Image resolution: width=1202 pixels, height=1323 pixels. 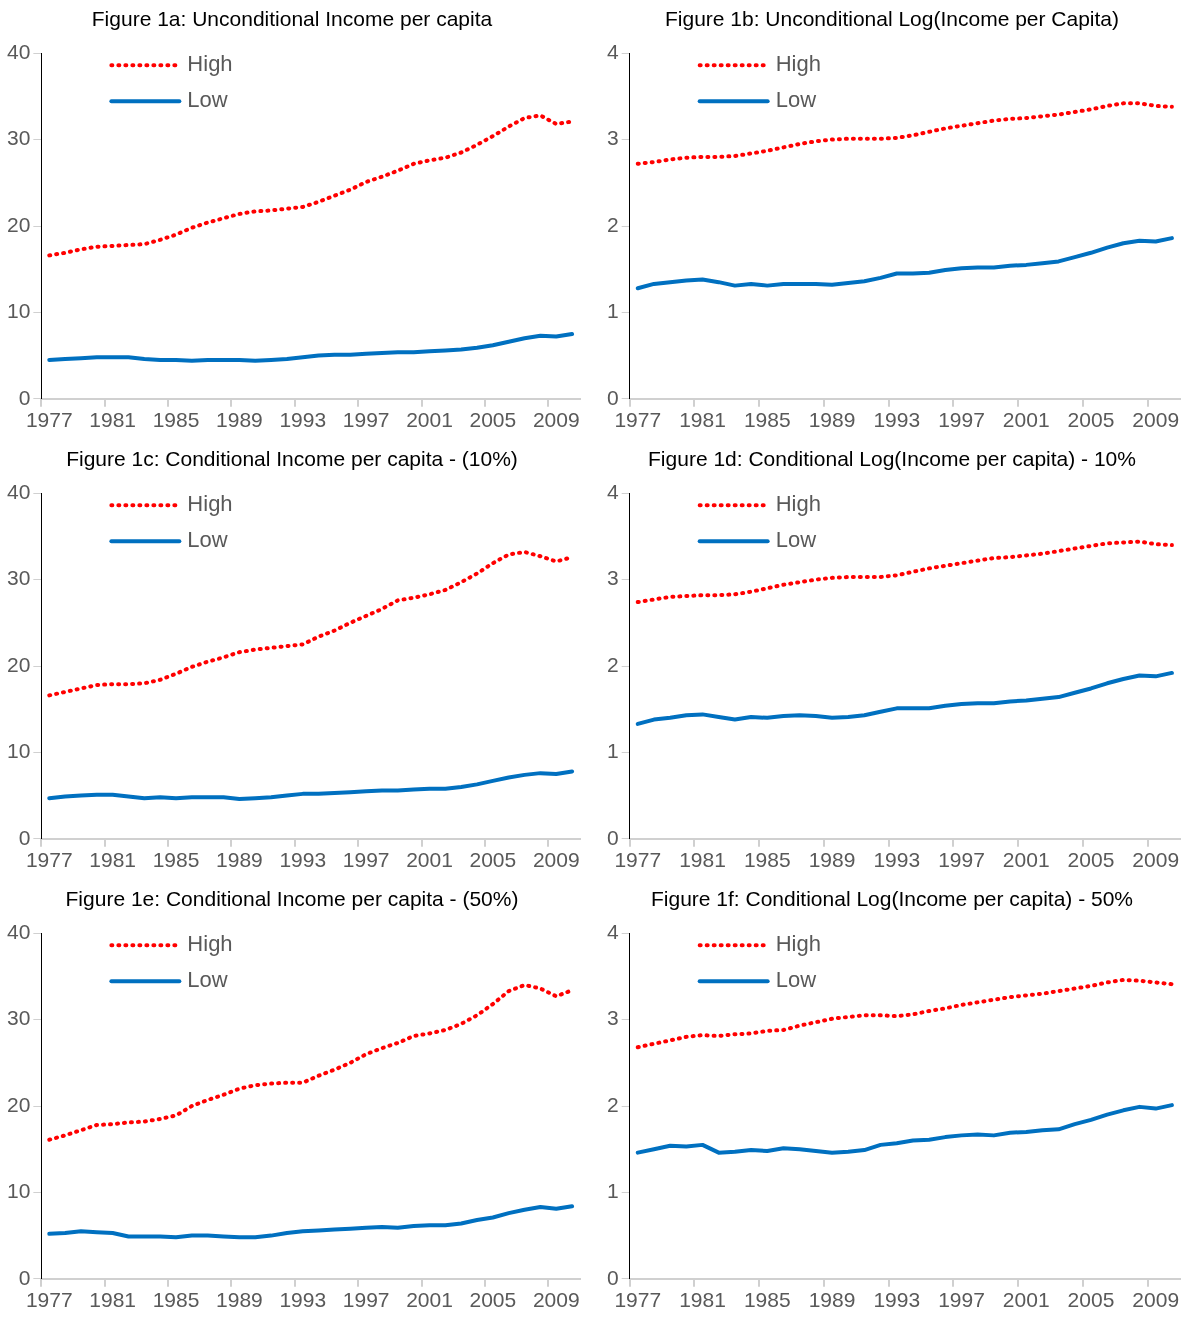 What do you see at coordinates (892, 19) in the screenshot?
I see `chart-title: Figure 1b: Unconditional Log(Income per Capita)` at bounding box center [892, 19].